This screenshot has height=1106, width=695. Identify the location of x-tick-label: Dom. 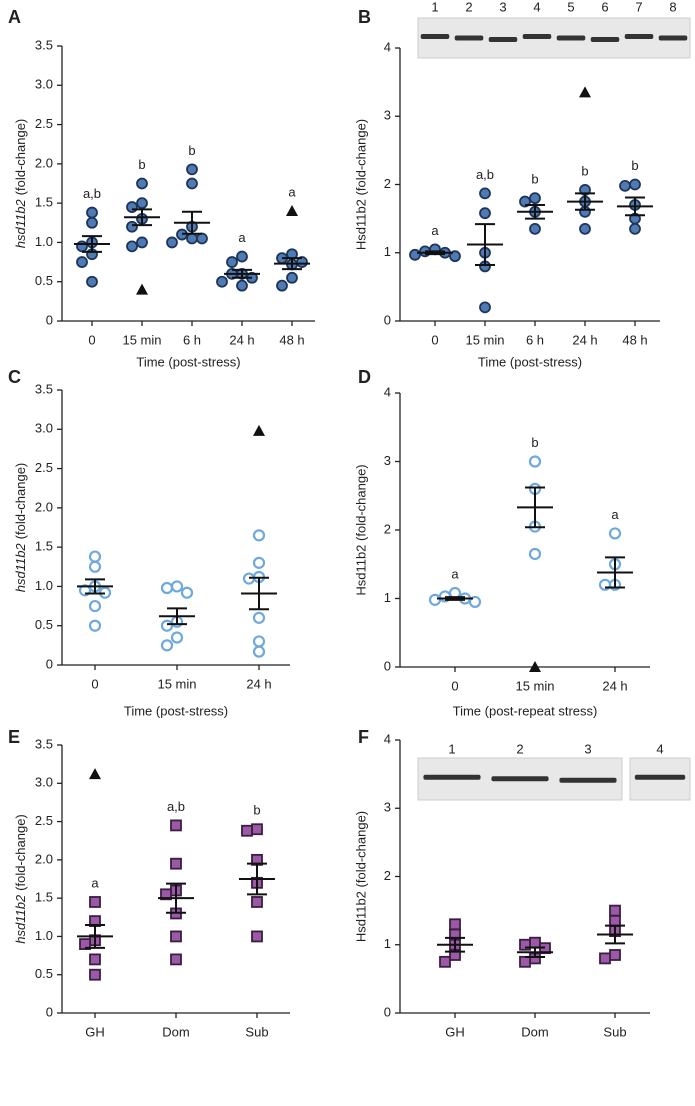
(534, 1031).